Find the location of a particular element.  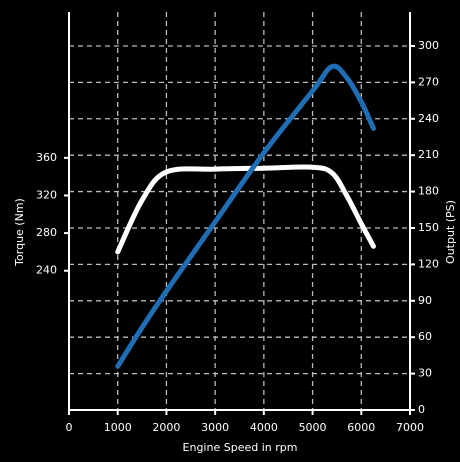

y2-tick-label: 240 is located at coordinates (428, 118).